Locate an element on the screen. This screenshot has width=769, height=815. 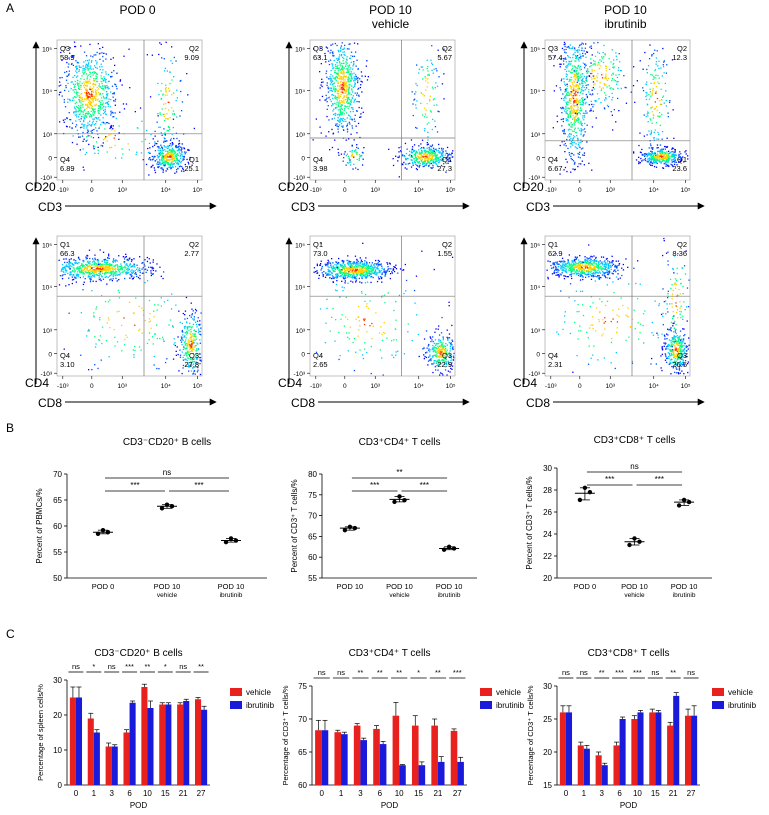
flow-y-tick-label: 10³ is located at coordinates (48, 135).